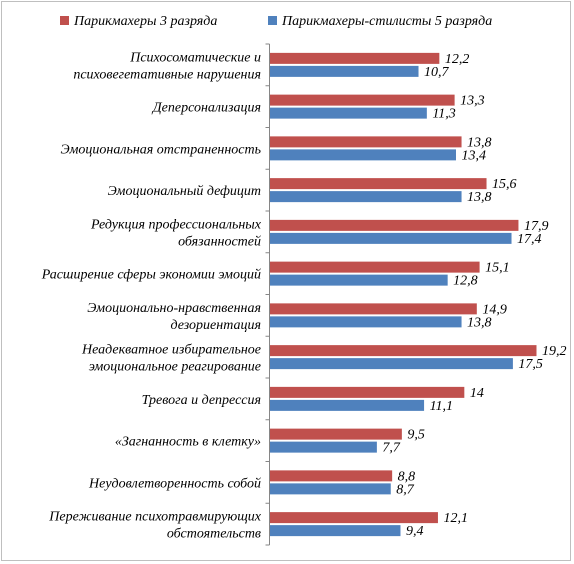  Describe the element at coordinates (391, 448) in the screenshot. I see `data-label-series-2: 7,7` at that location.